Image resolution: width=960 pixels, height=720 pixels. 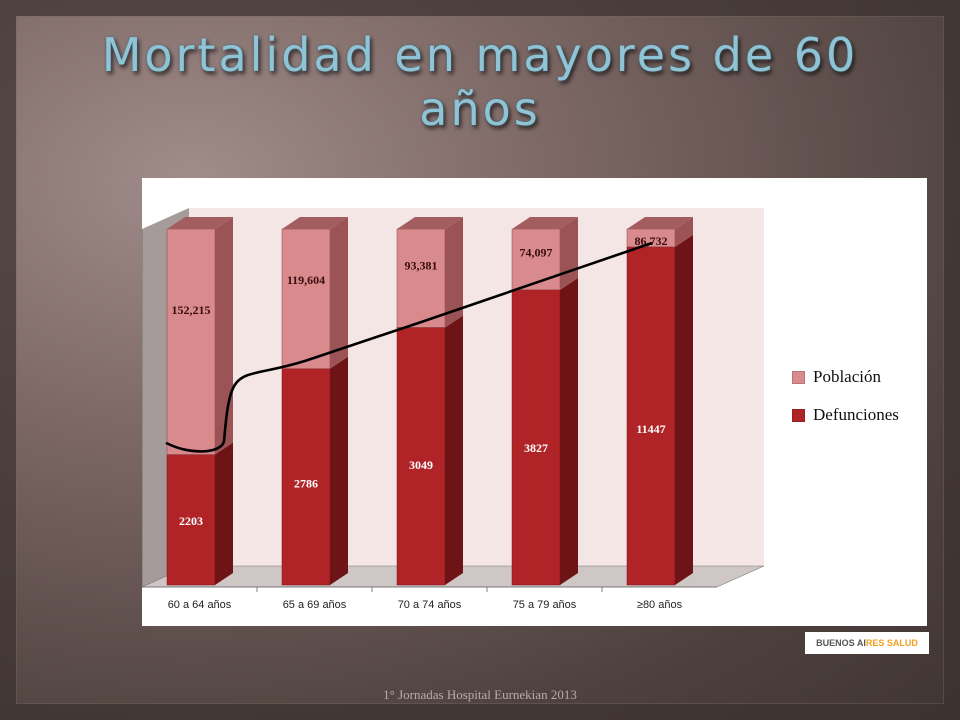 I want to click on data-label-poblacion: 74,097, so click(x=536, y=252).